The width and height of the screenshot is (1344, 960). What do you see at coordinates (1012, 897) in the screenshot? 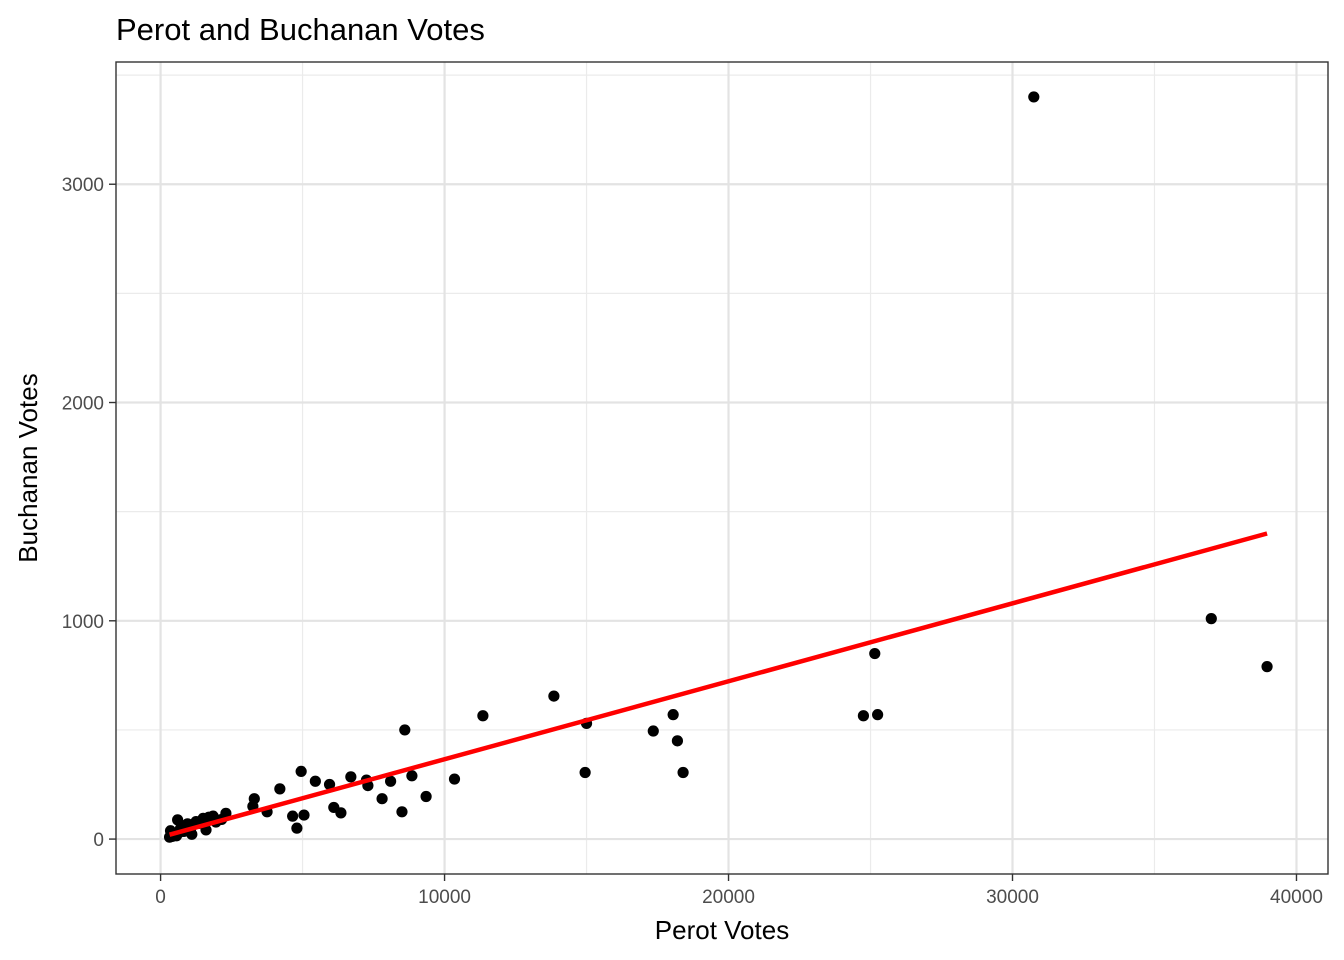
I see `x-tick-label: 30000` at bounding box center [1012, 897].